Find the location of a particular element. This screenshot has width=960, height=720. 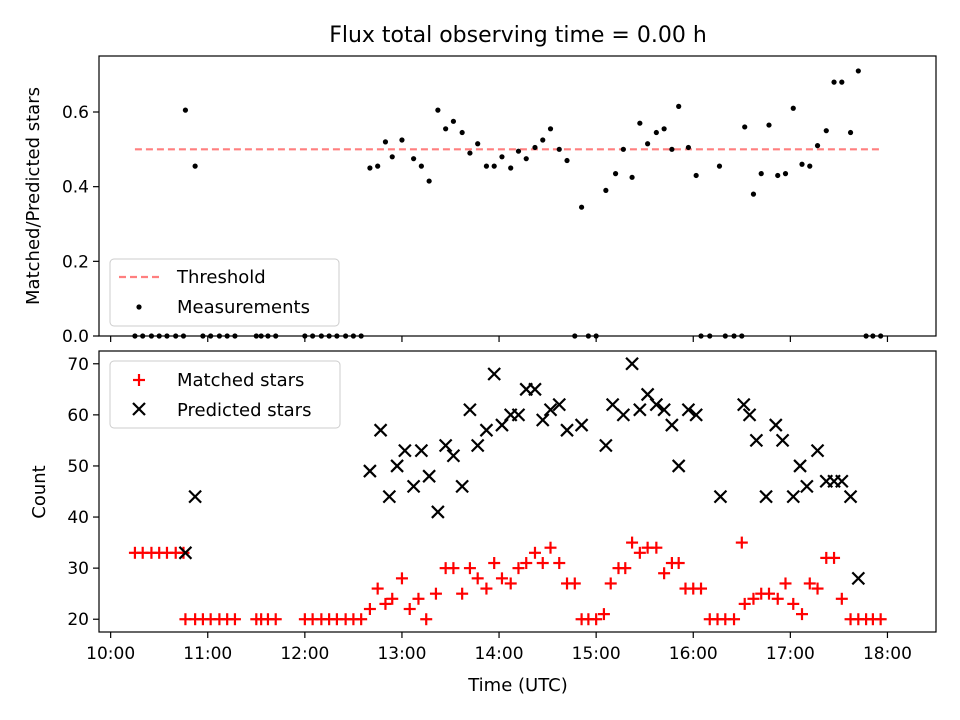

y-tick-label: 70 is located at coordinates (78, 365).